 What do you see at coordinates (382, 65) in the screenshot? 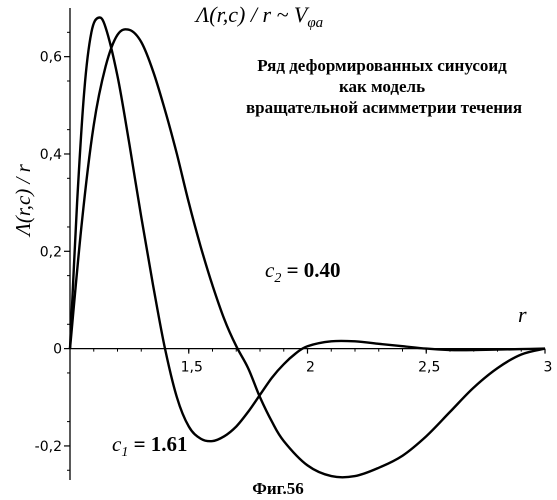
I see `annotation-line: Ряд деформированных синусоид` at bounding box center [382, 65].